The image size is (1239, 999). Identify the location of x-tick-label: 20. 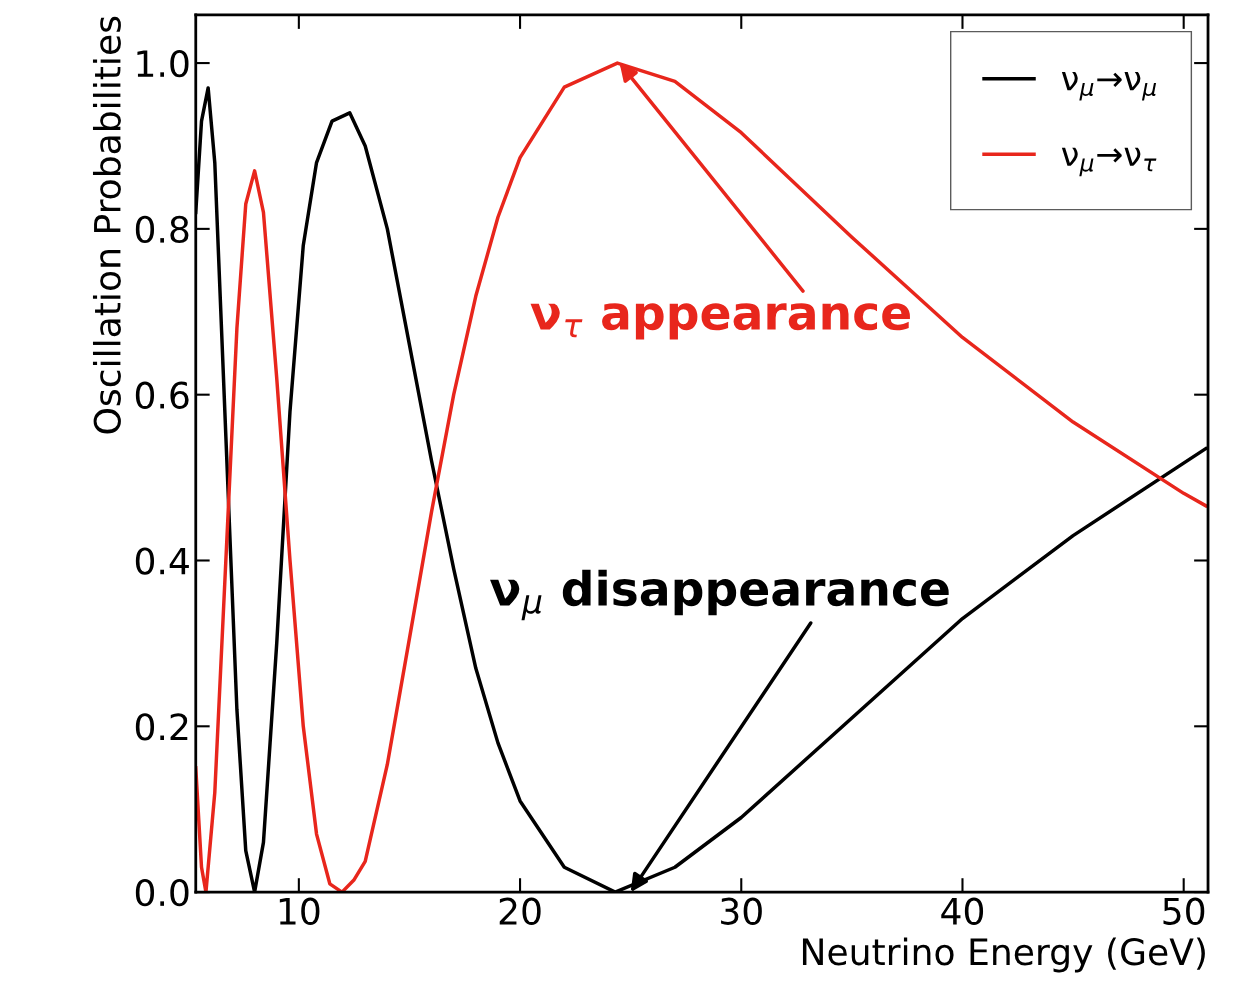
(520, 911).